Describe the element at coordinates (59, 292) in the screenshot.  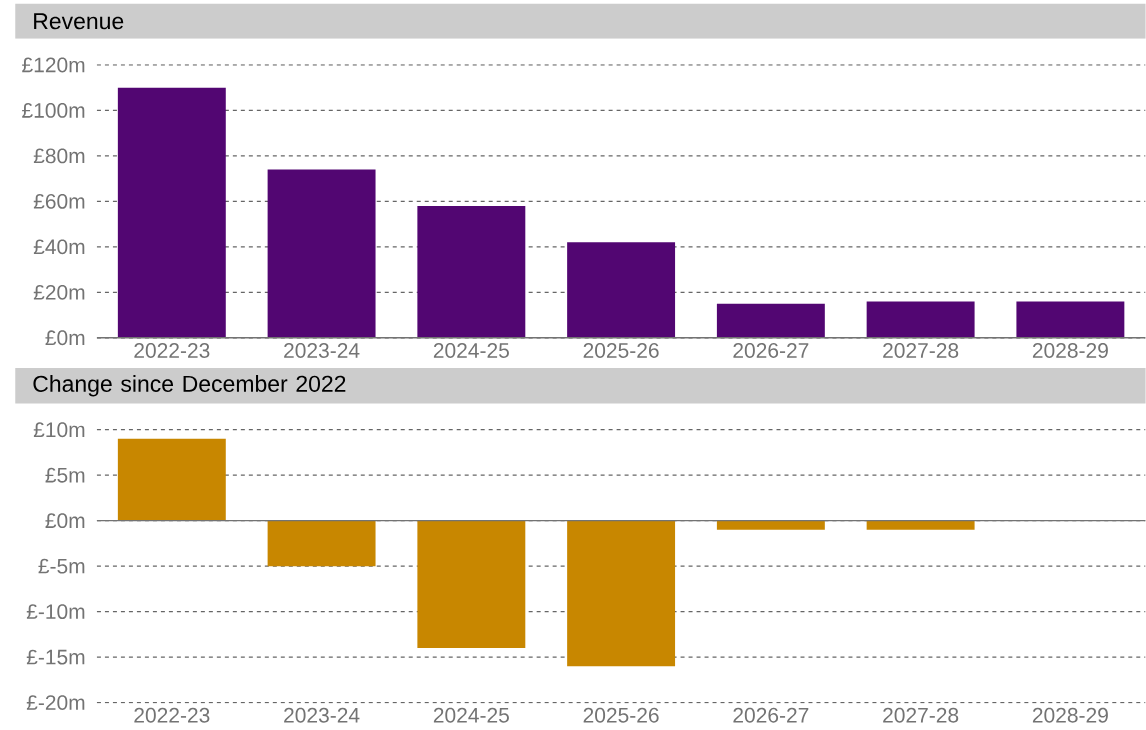
I see `y-tick-label: £20m` at that location.